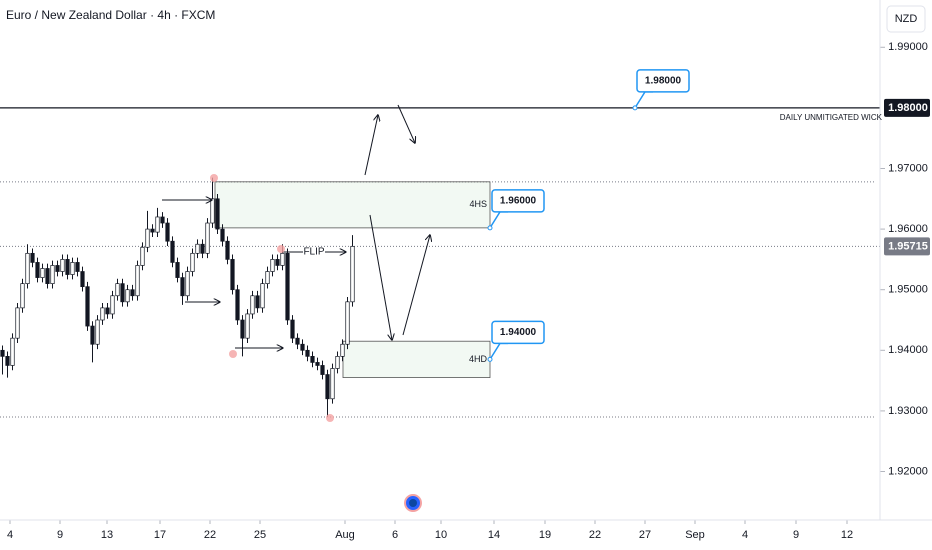 This screenshot has width=932, height=550. I want to click on x-tick-label: 19, so click(545, 535).